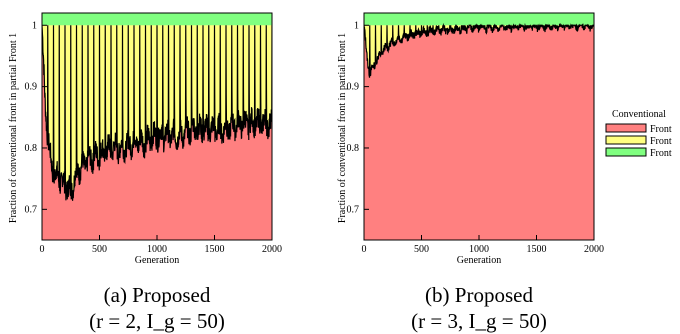 The height and width of the screenshot is (334, 680). What do you see at coordinates (356, 25) in the screenshot?
I see `panel-b-ytick-label: 1` at bounding box center [356, 25].